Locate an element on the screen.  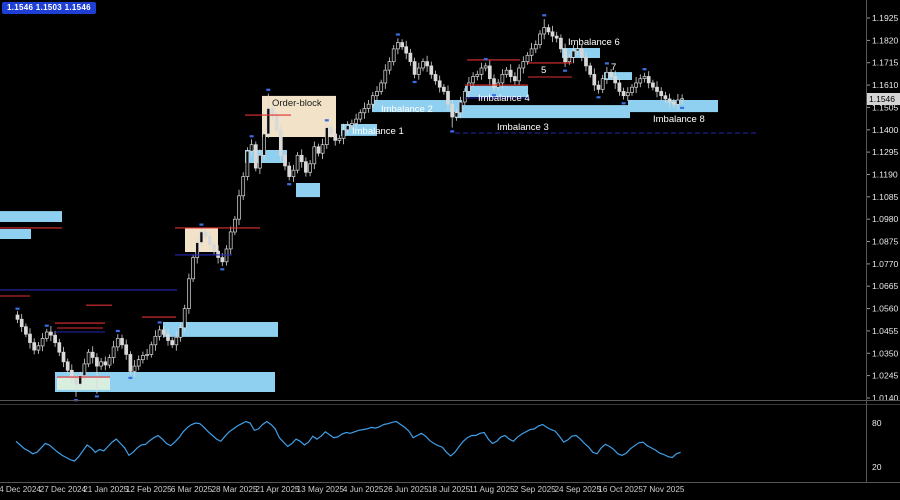
price-axis-label: 1.0560 is located at coordinates (885, 309).